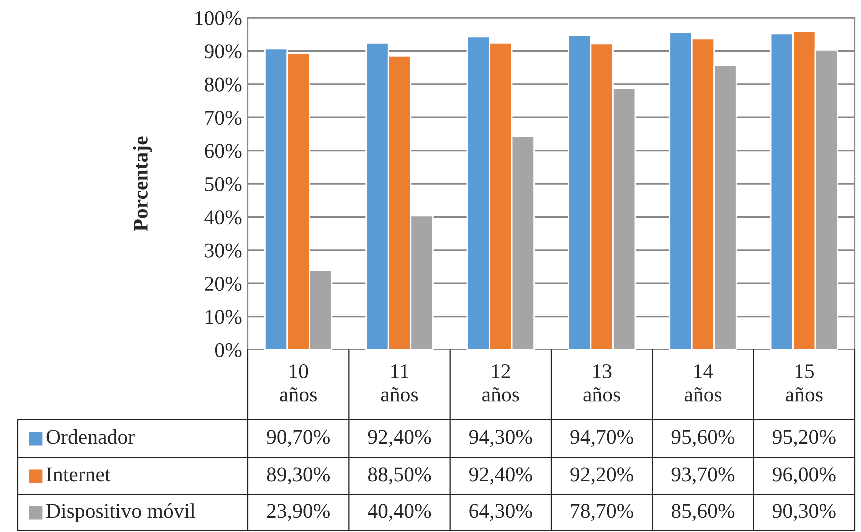 The width and height of the screenshot is (861, 532). I want to click on x-tick-label: 13 años, so click(602, 383).